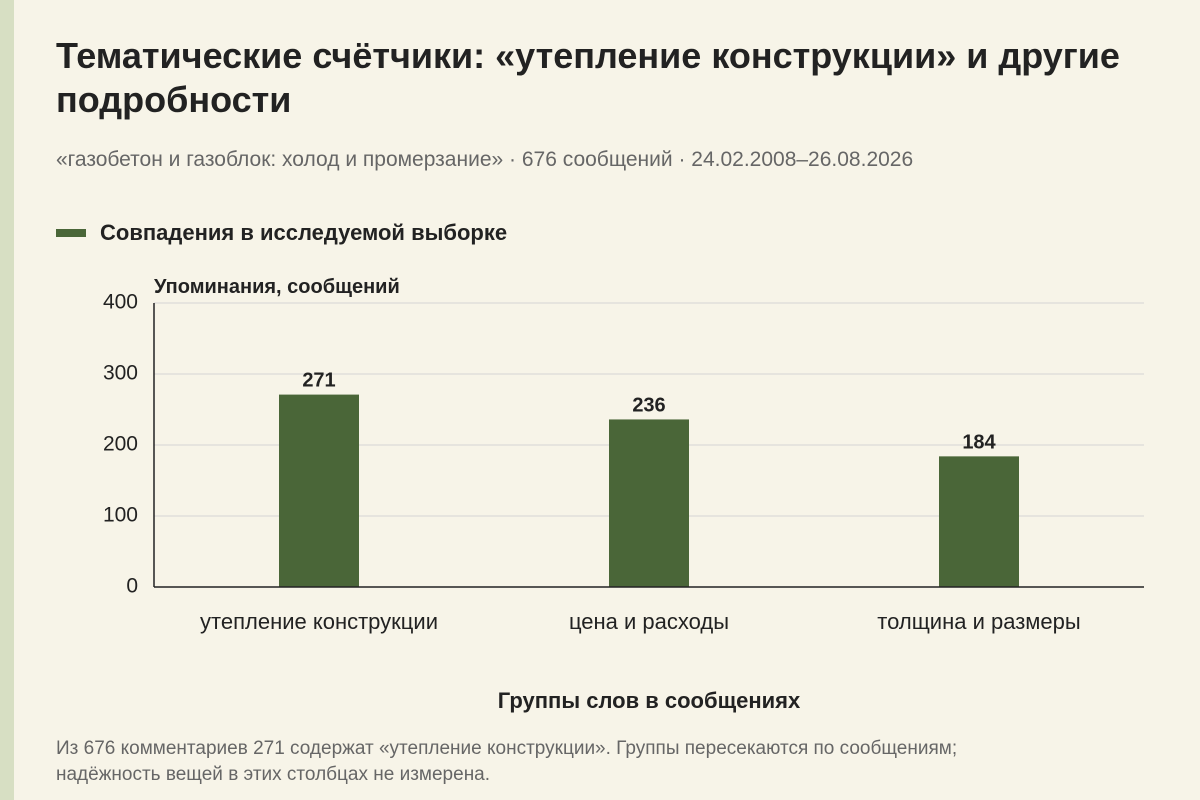 This screenshot has width=1200, height=800. Describe the element at coordinates (979, 442) in the screenshot. I see `data-label-3: 184` at that location.